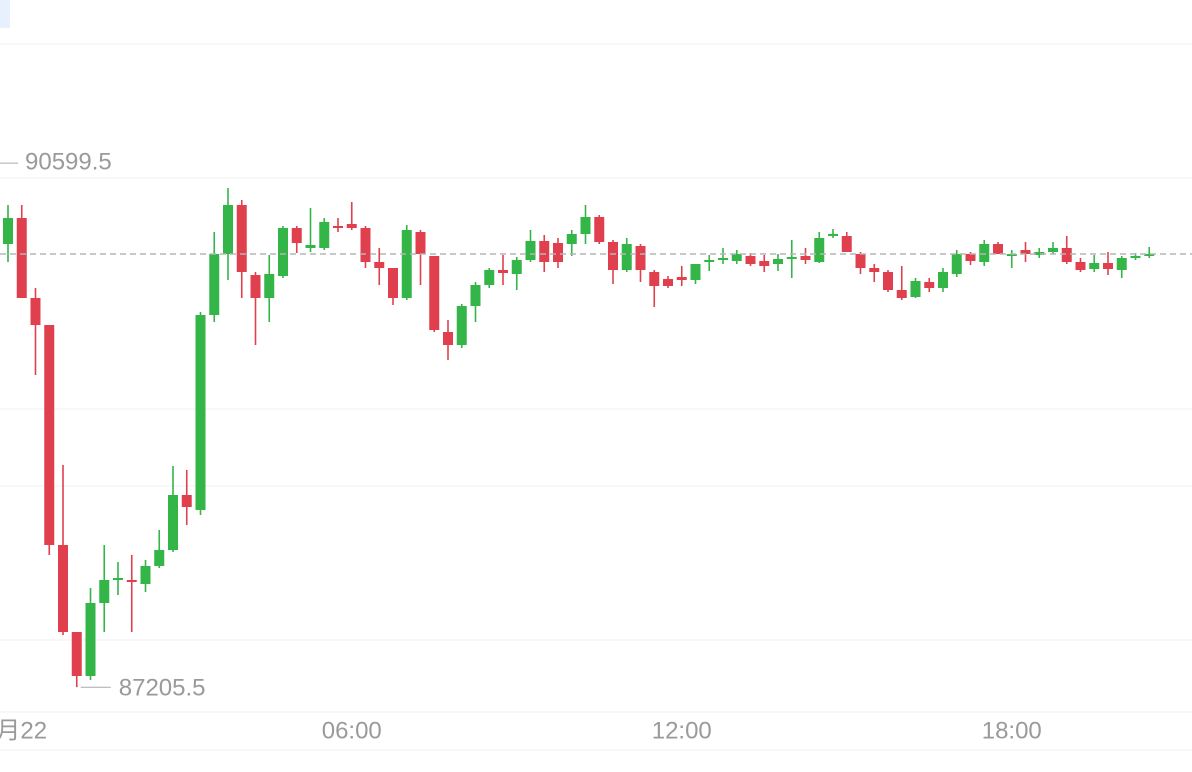 The width and height of the screenshot is (1192, 772). What do you see at coordinates (1012, 730) in the screenshot?
I see `x-tick-label: 18:00` at bounding box center [1012, 730].